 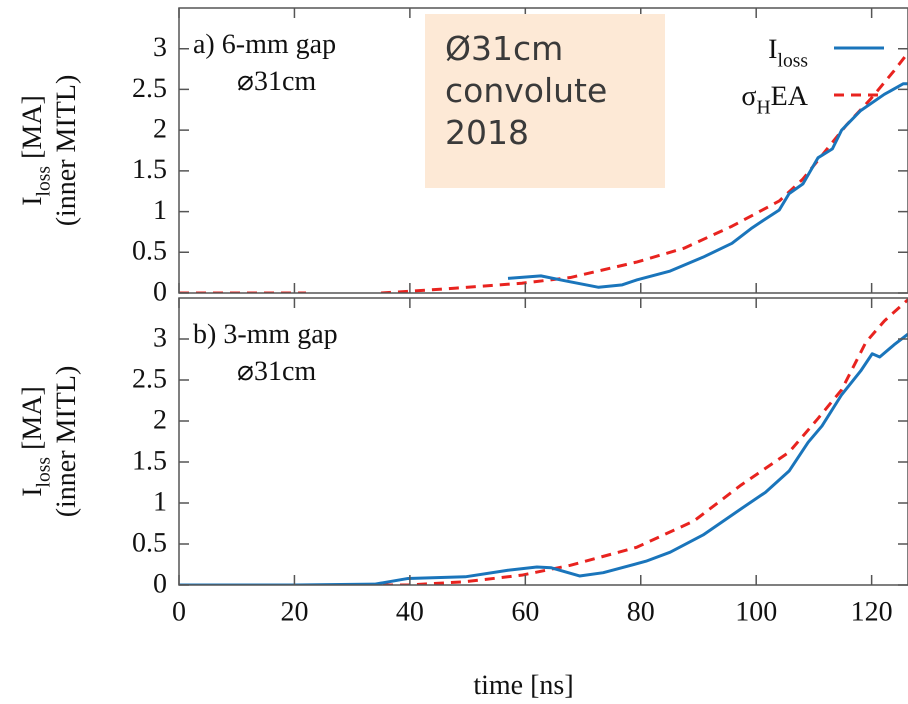 I want to click on x-axis-title: time [ns], so click(x=523, y=685).